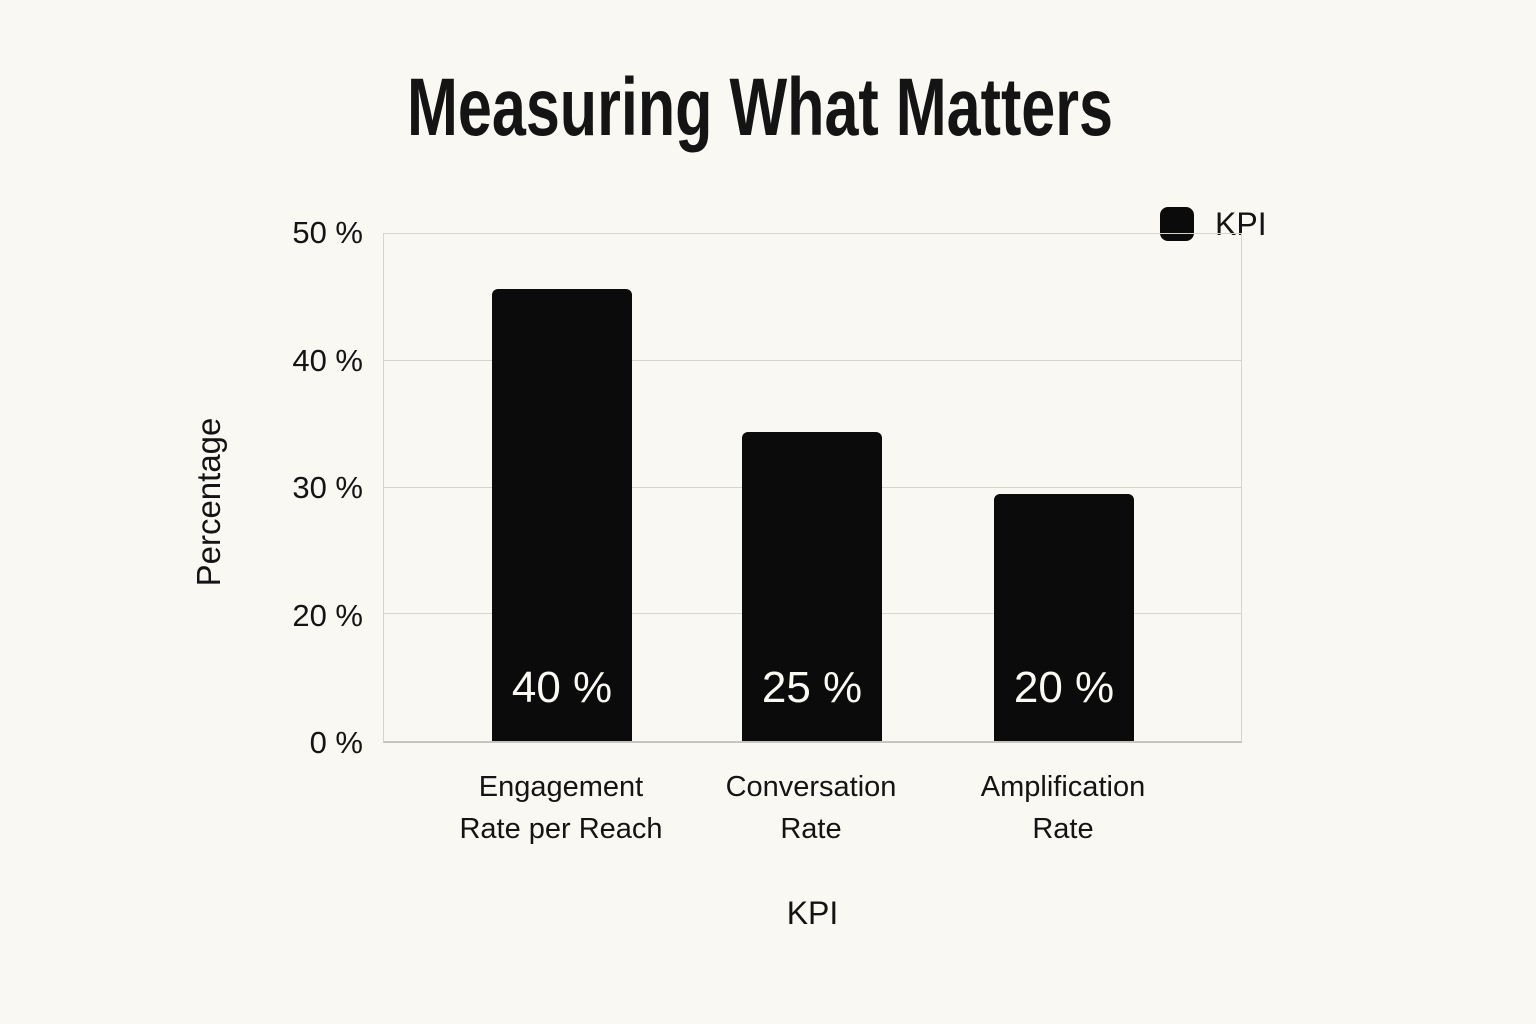  I want to click on gridline, so click(812, 360).